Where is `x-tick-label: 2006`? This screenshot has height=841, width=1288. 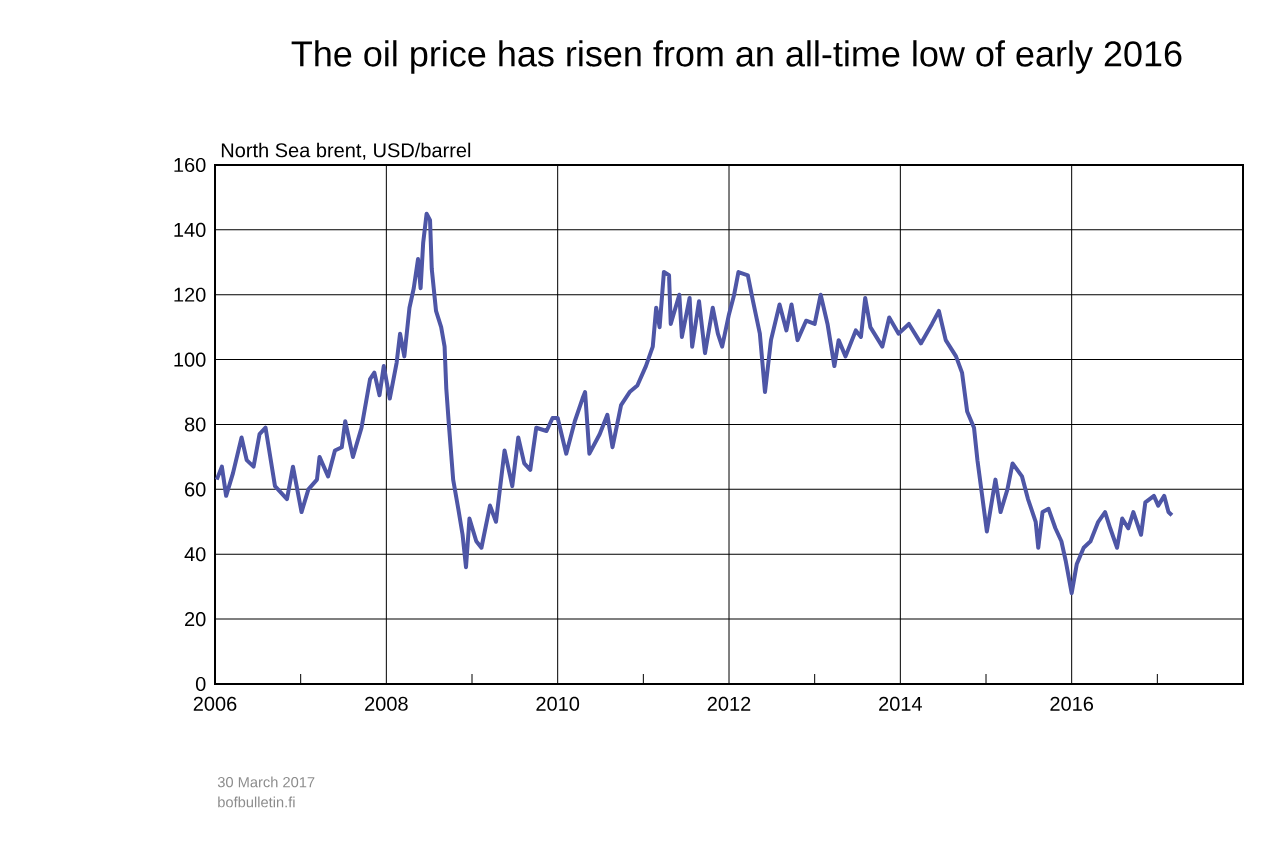 x-tick-label: 2006 is located at coordinates (215, 703).